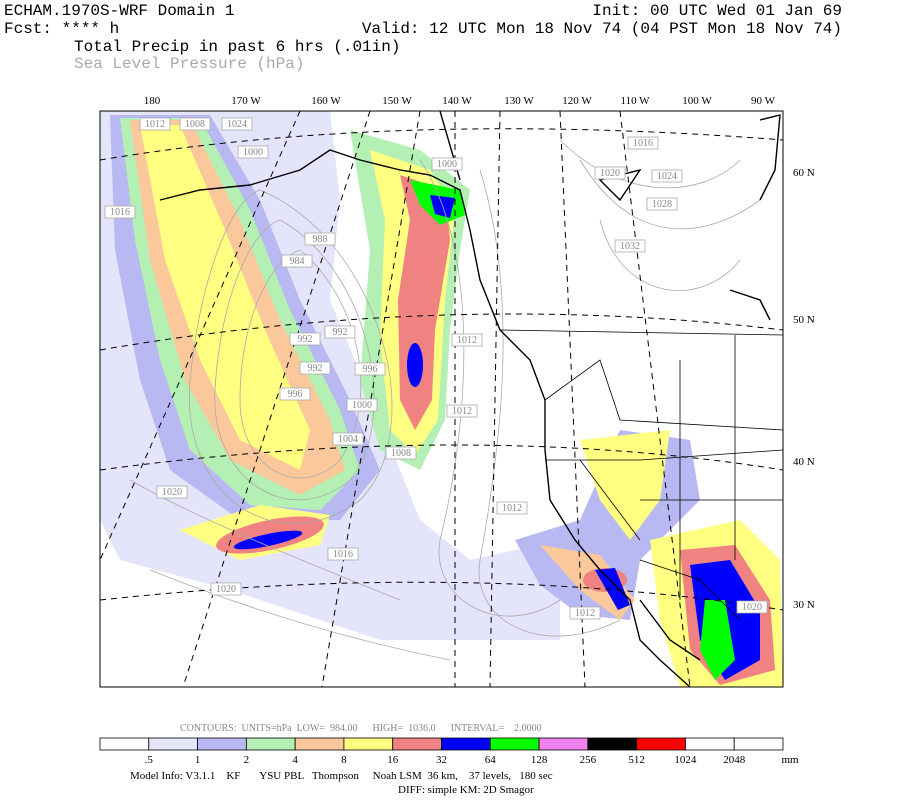 This screenshot has width=900, height=800. What do you see at coordinates (119, 11) in the screenshot?
I see `title: ECHAM.1970S-WRF Domain 1` at bounding box center [119, 11].